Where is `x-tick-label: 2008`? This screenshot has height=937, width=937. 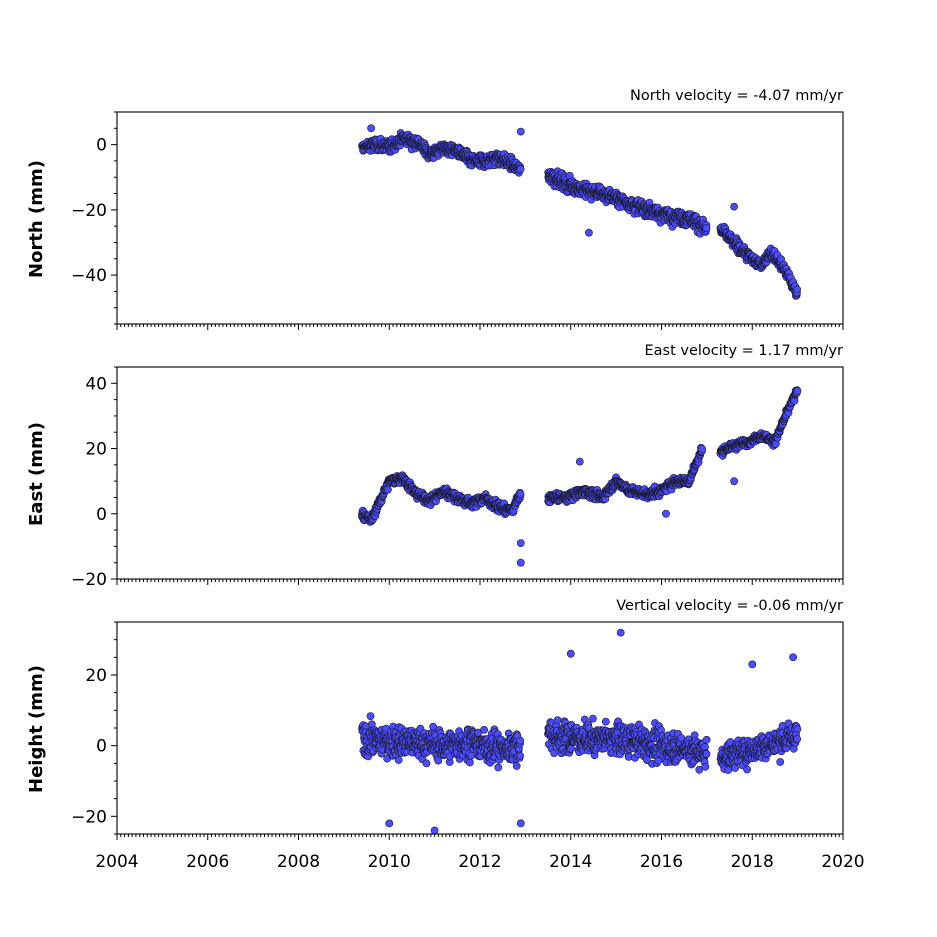 x-tick-label: 2008 is located at coordinates (298, 862).